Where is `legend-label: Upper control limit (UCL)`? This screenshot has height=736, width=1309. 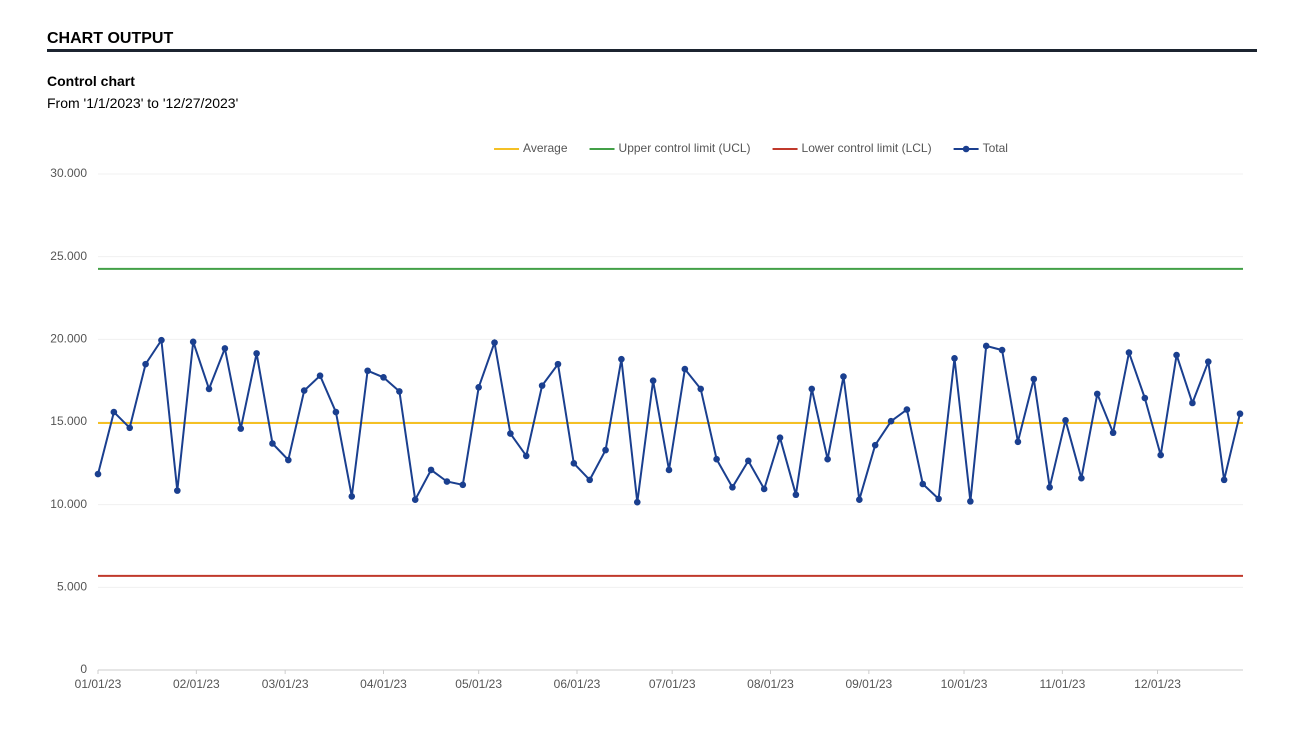
legend-label: Upper control limit (UCL) is located at coordinates (685, 148).